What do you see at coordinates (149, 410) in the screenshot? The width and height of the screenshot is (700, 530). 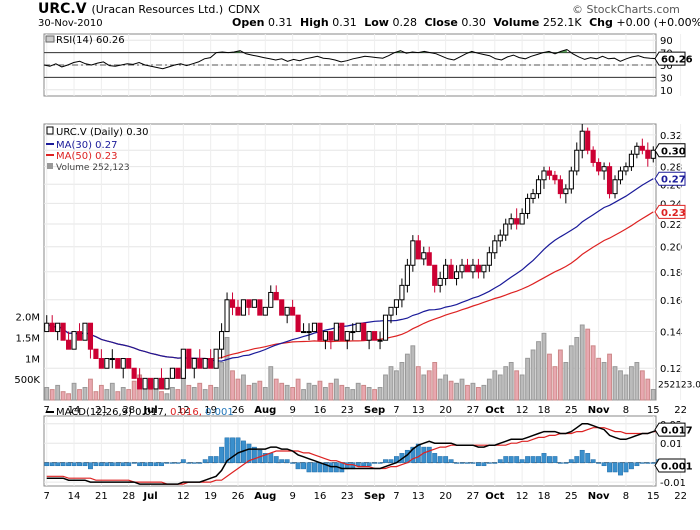 I see `price-x-label: Jul` at bounding box center [149, 410].